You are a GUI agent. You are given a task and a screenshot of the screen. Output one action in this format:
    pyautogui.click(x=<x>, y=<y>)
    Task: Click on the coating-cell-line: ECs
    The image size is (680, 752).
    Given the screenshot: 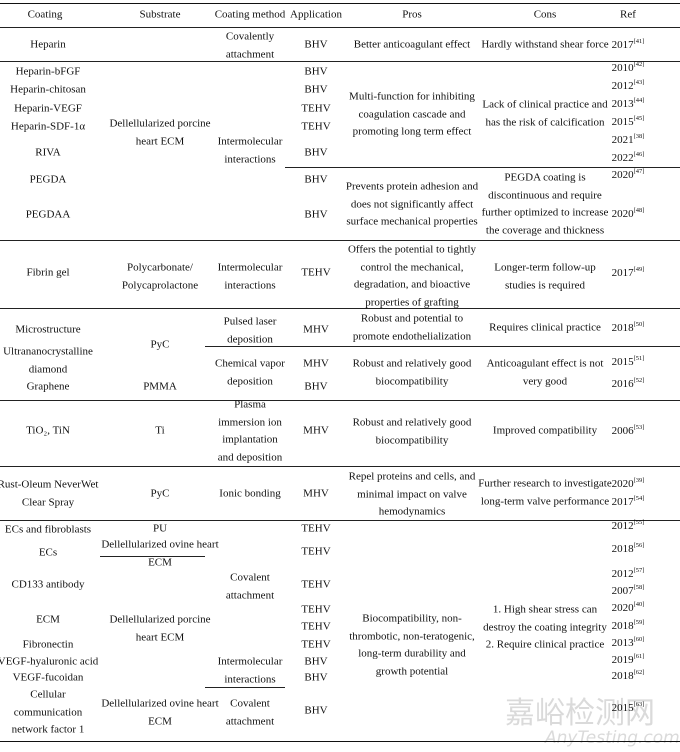 What is the action you would take?
    pyautogui.click(x=48, y=552)
    